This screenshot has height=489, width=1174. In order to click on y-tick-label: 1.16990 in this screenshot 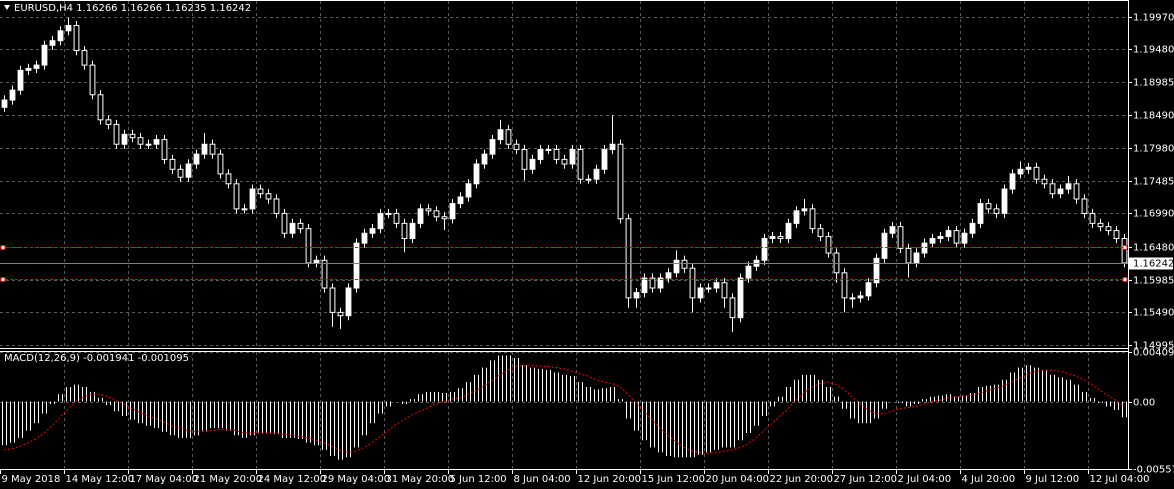, I will do `click(1153, 214)`.